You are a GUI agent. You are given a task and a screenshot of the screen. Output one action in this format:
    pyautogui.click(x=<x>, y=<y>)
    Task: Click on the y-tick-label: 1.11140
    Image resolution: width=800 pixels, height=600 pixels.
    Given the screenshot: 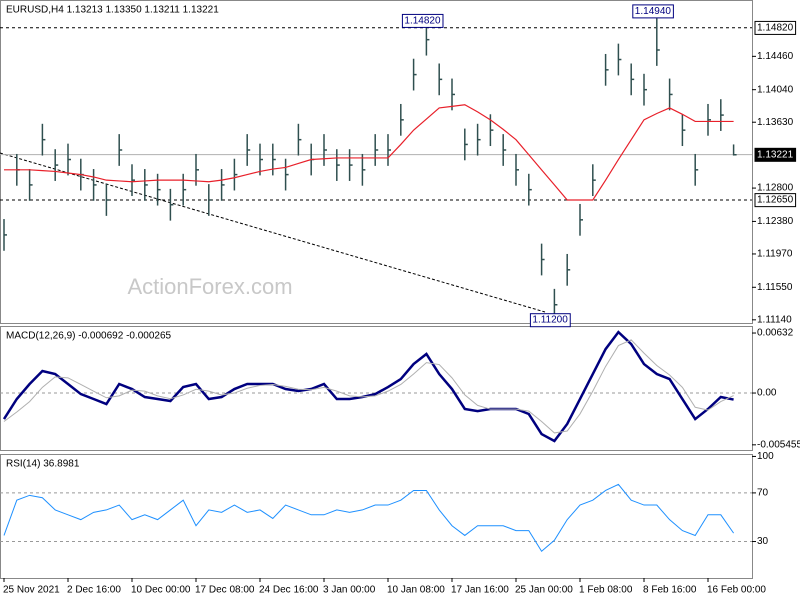 What is the action you would take?
    pyautogui.click(x=774, y=319)
    